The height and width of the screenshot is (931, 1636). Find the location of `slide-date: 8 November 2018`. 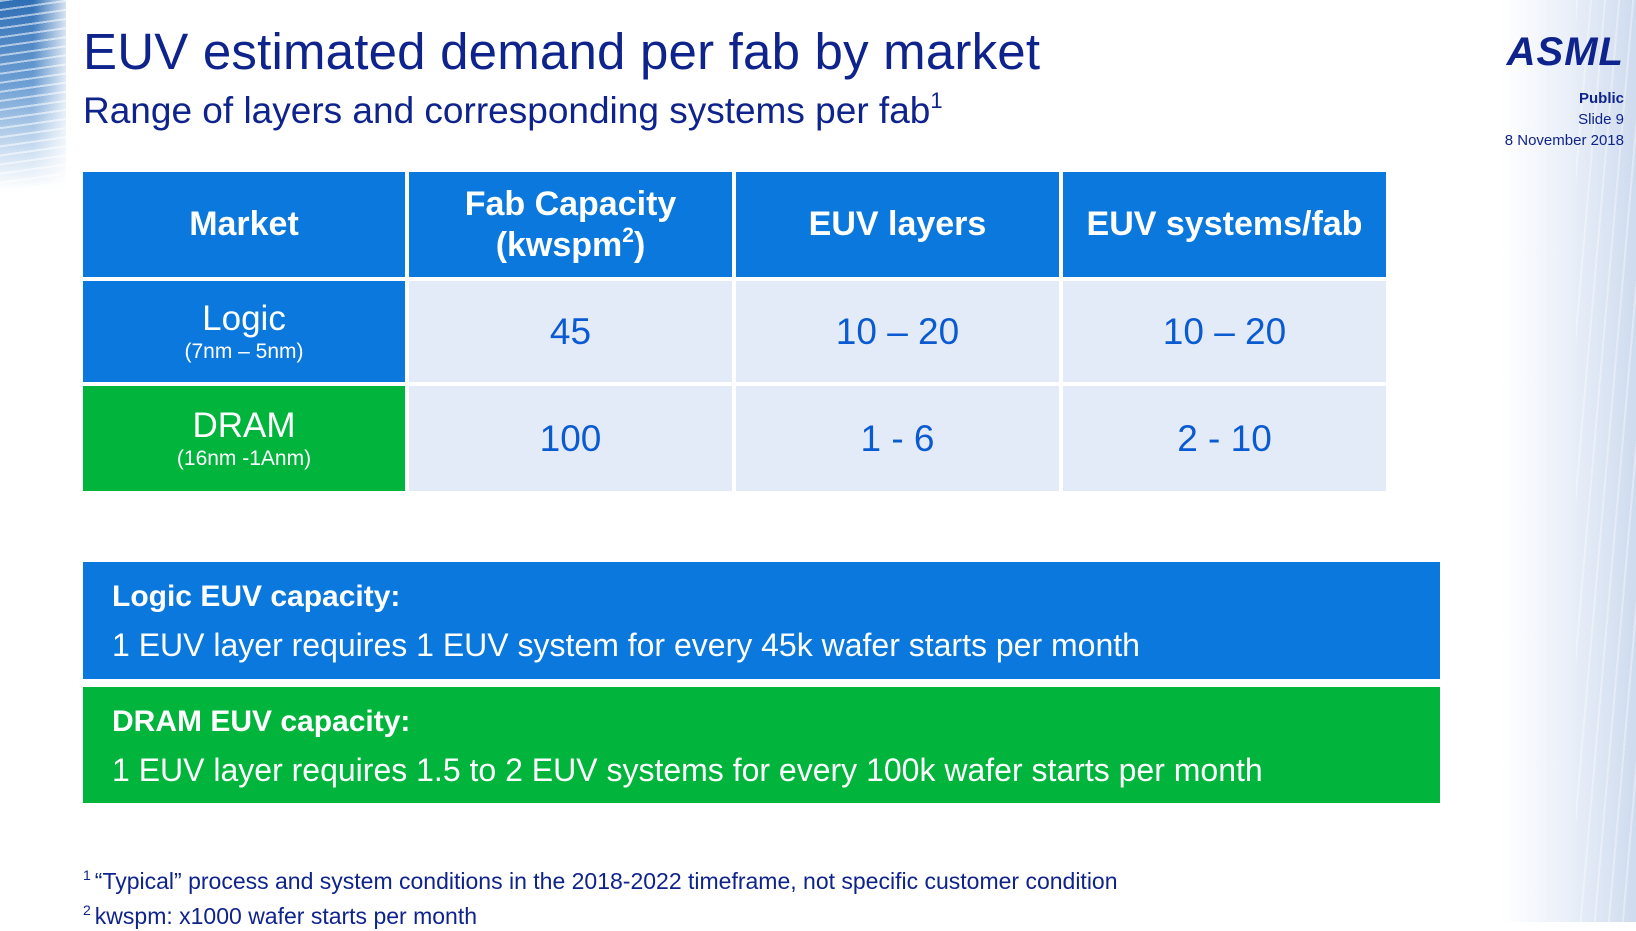

slide-date: 8 November 2018 is located at coordinates (1564, 140).